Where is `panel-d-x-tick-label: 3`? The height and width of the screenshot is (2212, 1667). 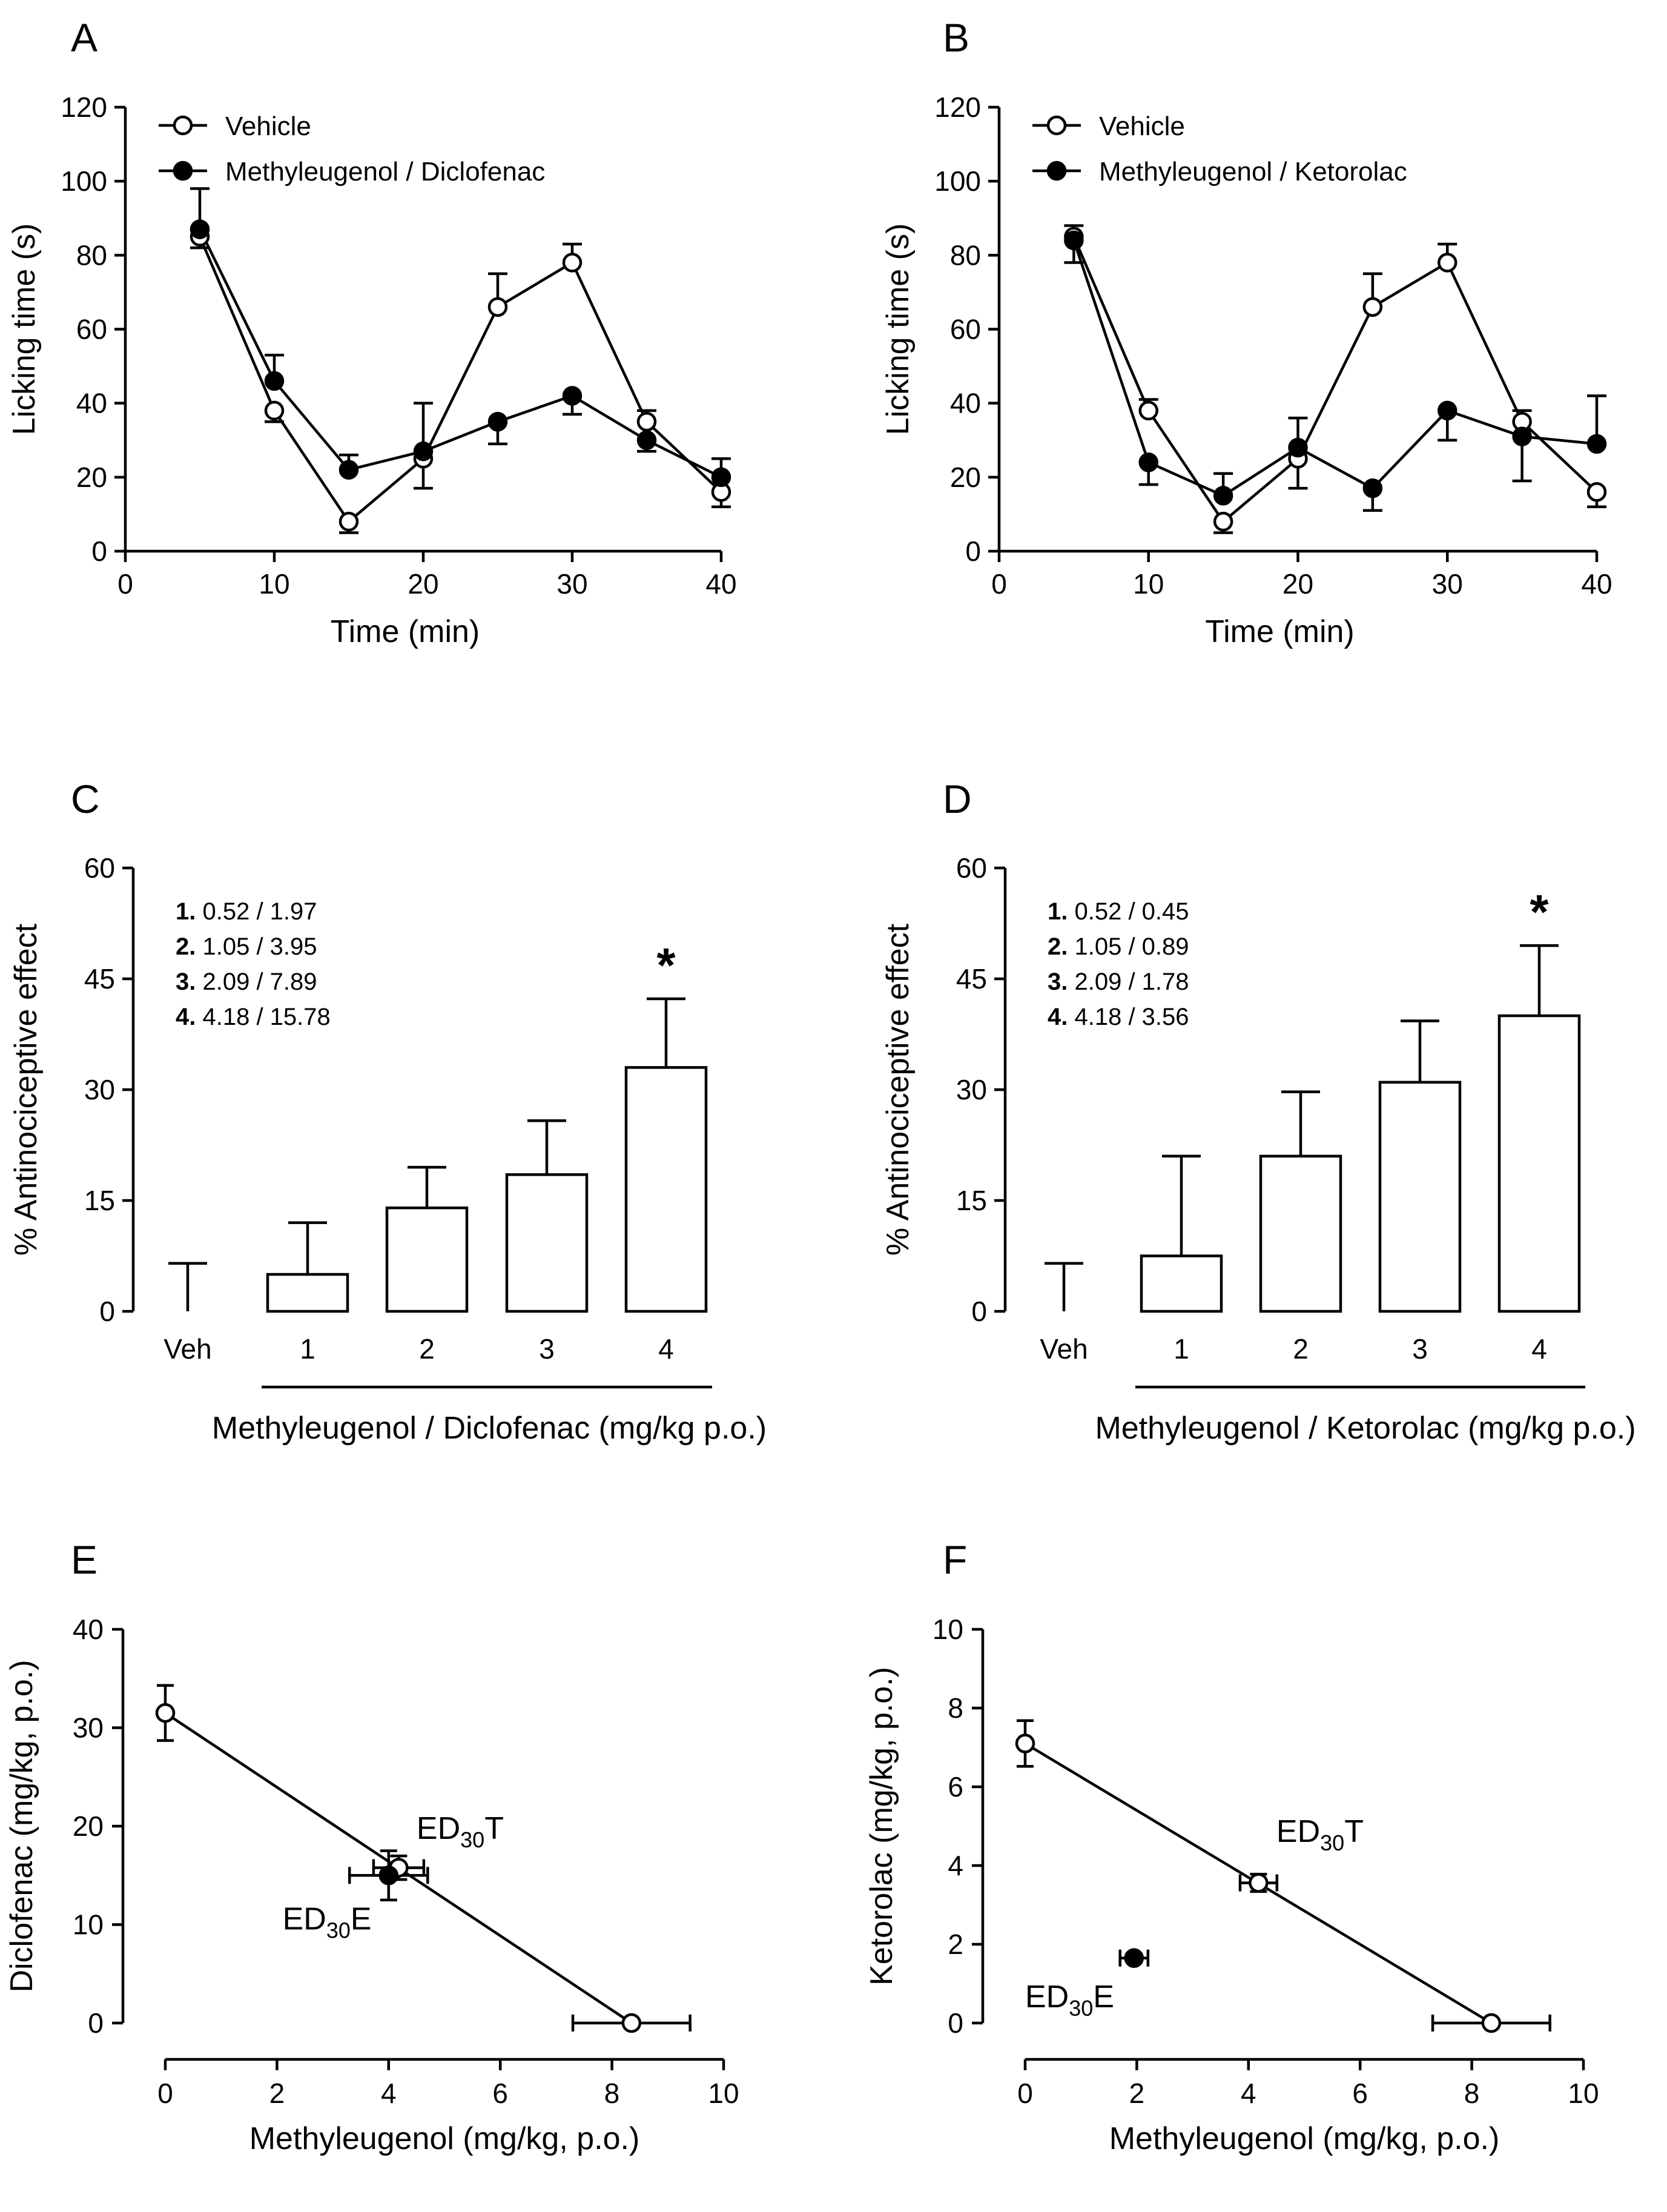
panel-d-x-tick-label: 3 is located at coordinates (1420, 1349).